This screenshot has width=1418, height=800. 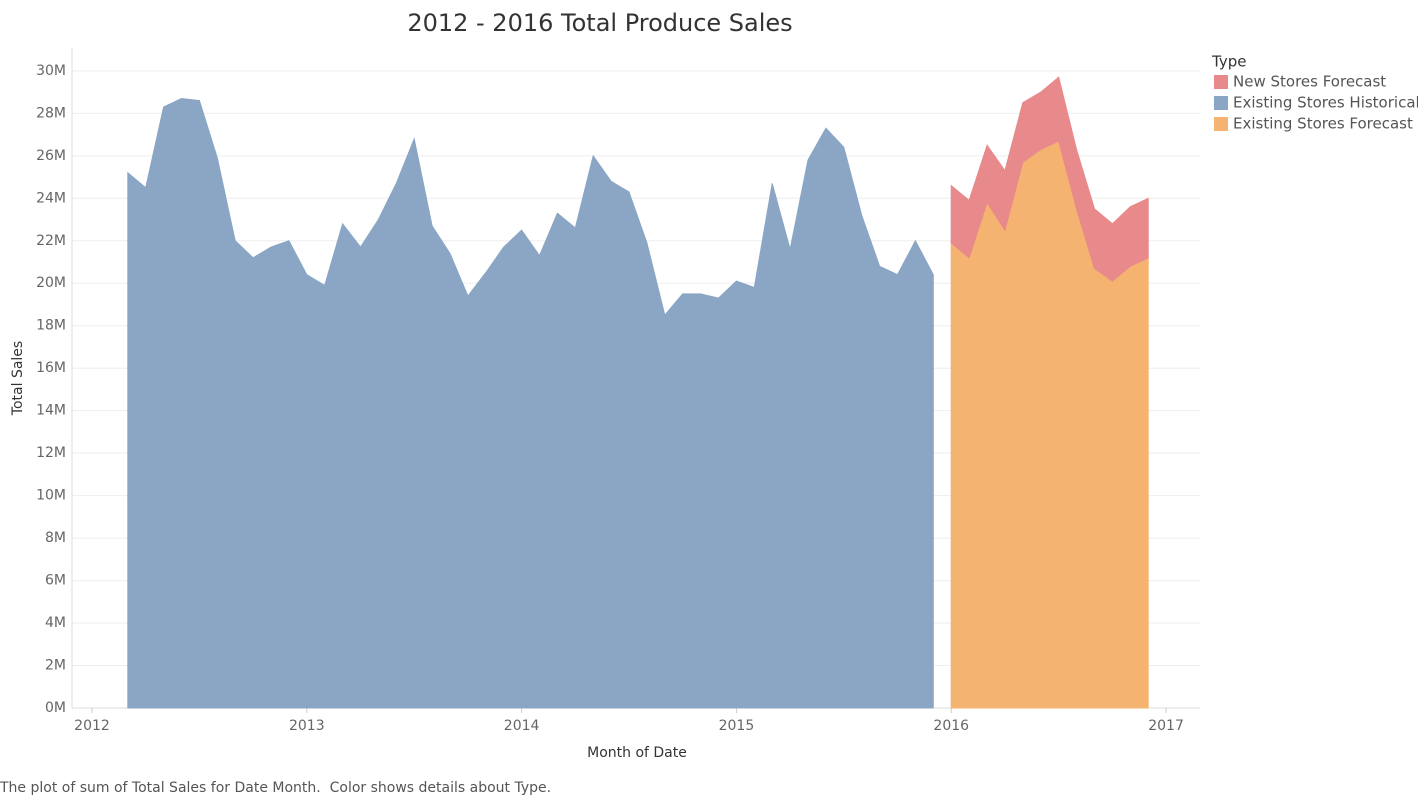 What do you see at coordinates (51, 283) in the screenshot?
I see `y-tick-label: 20M` at bounding box center [51, 283].